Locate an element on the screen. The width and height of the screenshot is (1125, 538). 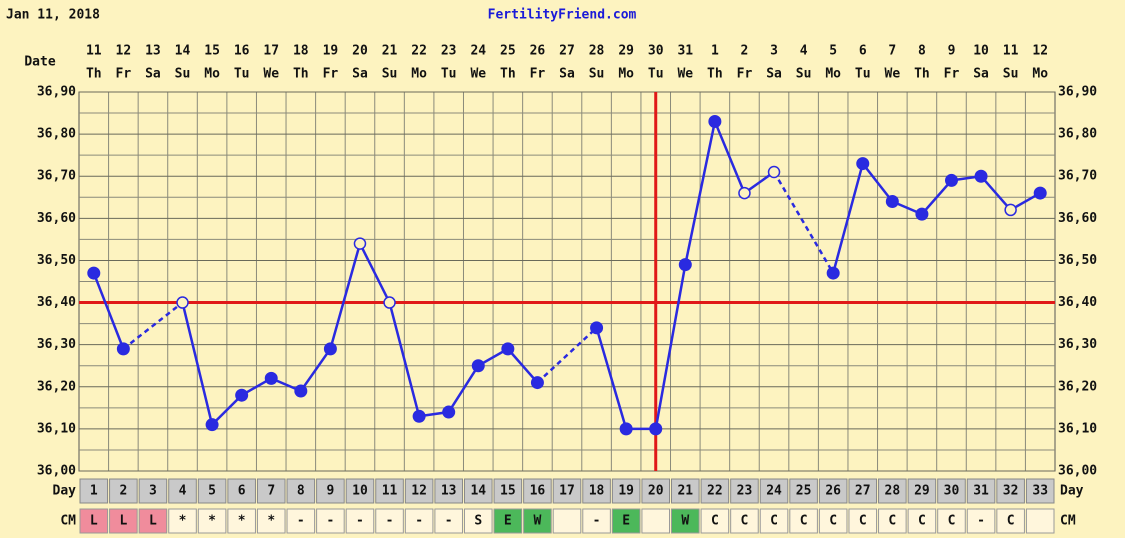
y-tick-label-right: 36,00 is located at coordinates (1077, 471).